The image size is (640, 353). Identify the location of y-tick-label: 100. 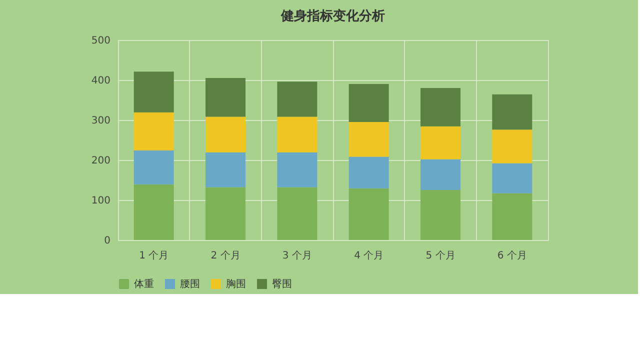
(100, 201).